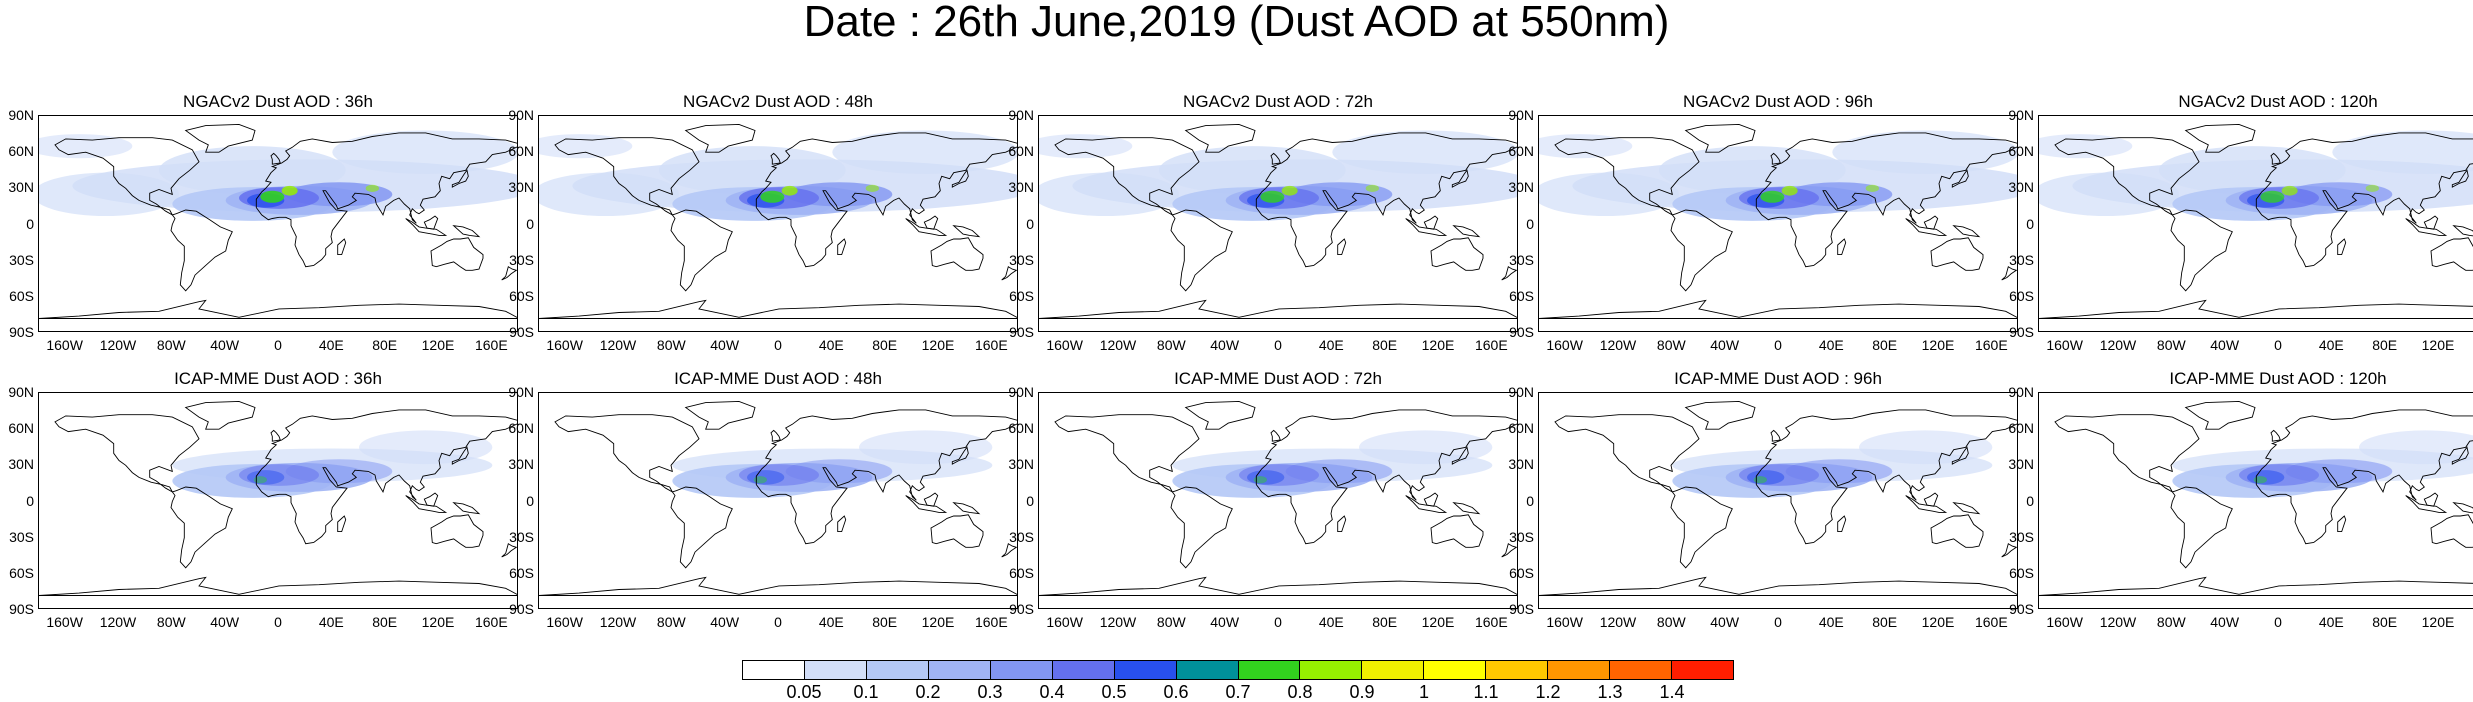 This screenshot has height=702, width=2473. What do you see at coordinates (778, 622) in the screenshot?
I see `lon-tick-label: 0` at bounding box center [778, 622].